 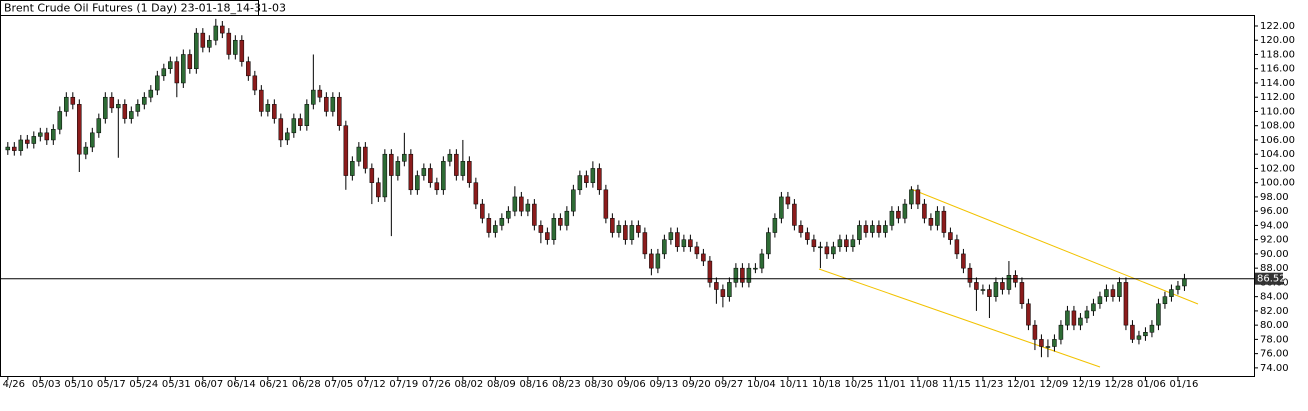 What do you see at coordinates (989, 384) in the screenshot?
I see `x-tick-label: 11/23` at bounding box center [989, 384].